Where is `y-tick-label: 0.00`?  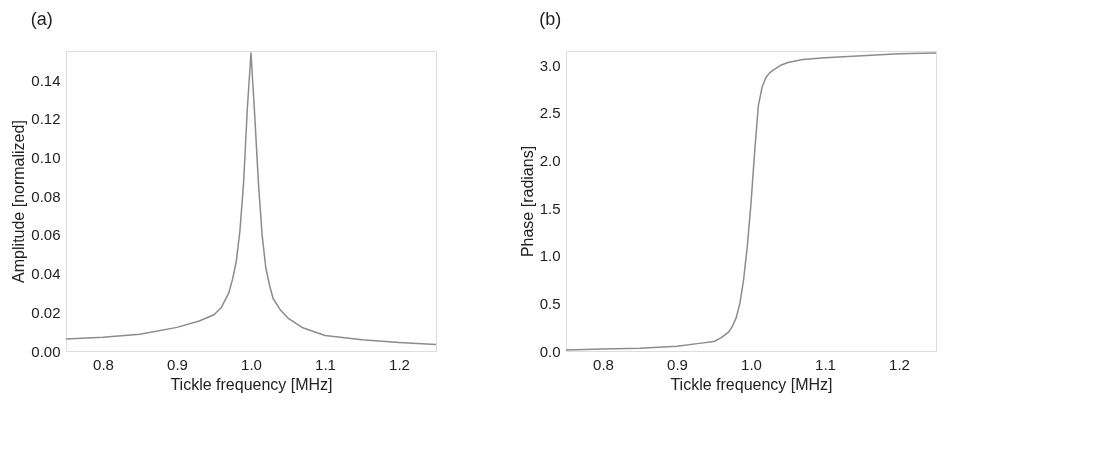
y-tick-label: 0.00 is located at coordinates (46, 351).